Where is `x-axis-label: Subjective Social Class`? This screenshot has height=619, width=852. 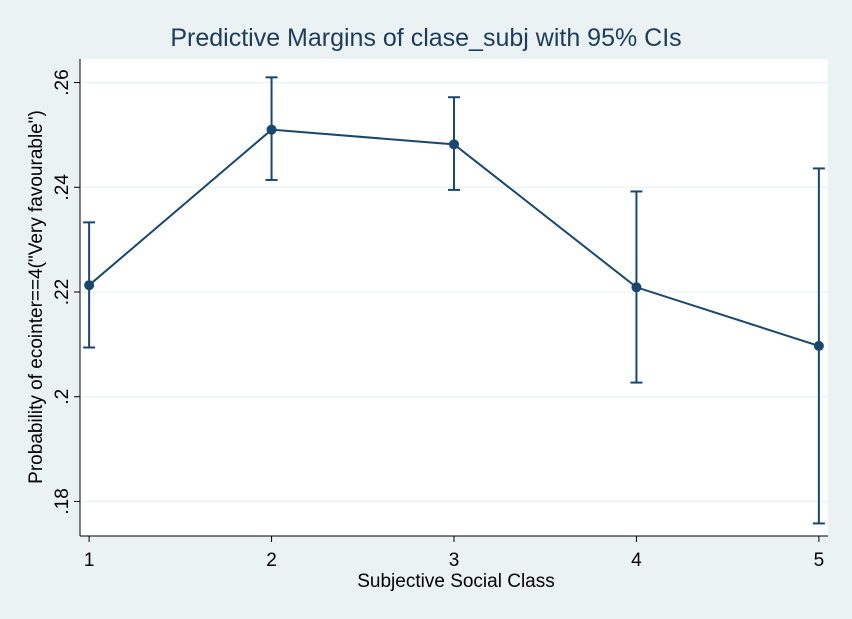
x-axis-label: Subjective Social Class is located at coordinates (455, 581).